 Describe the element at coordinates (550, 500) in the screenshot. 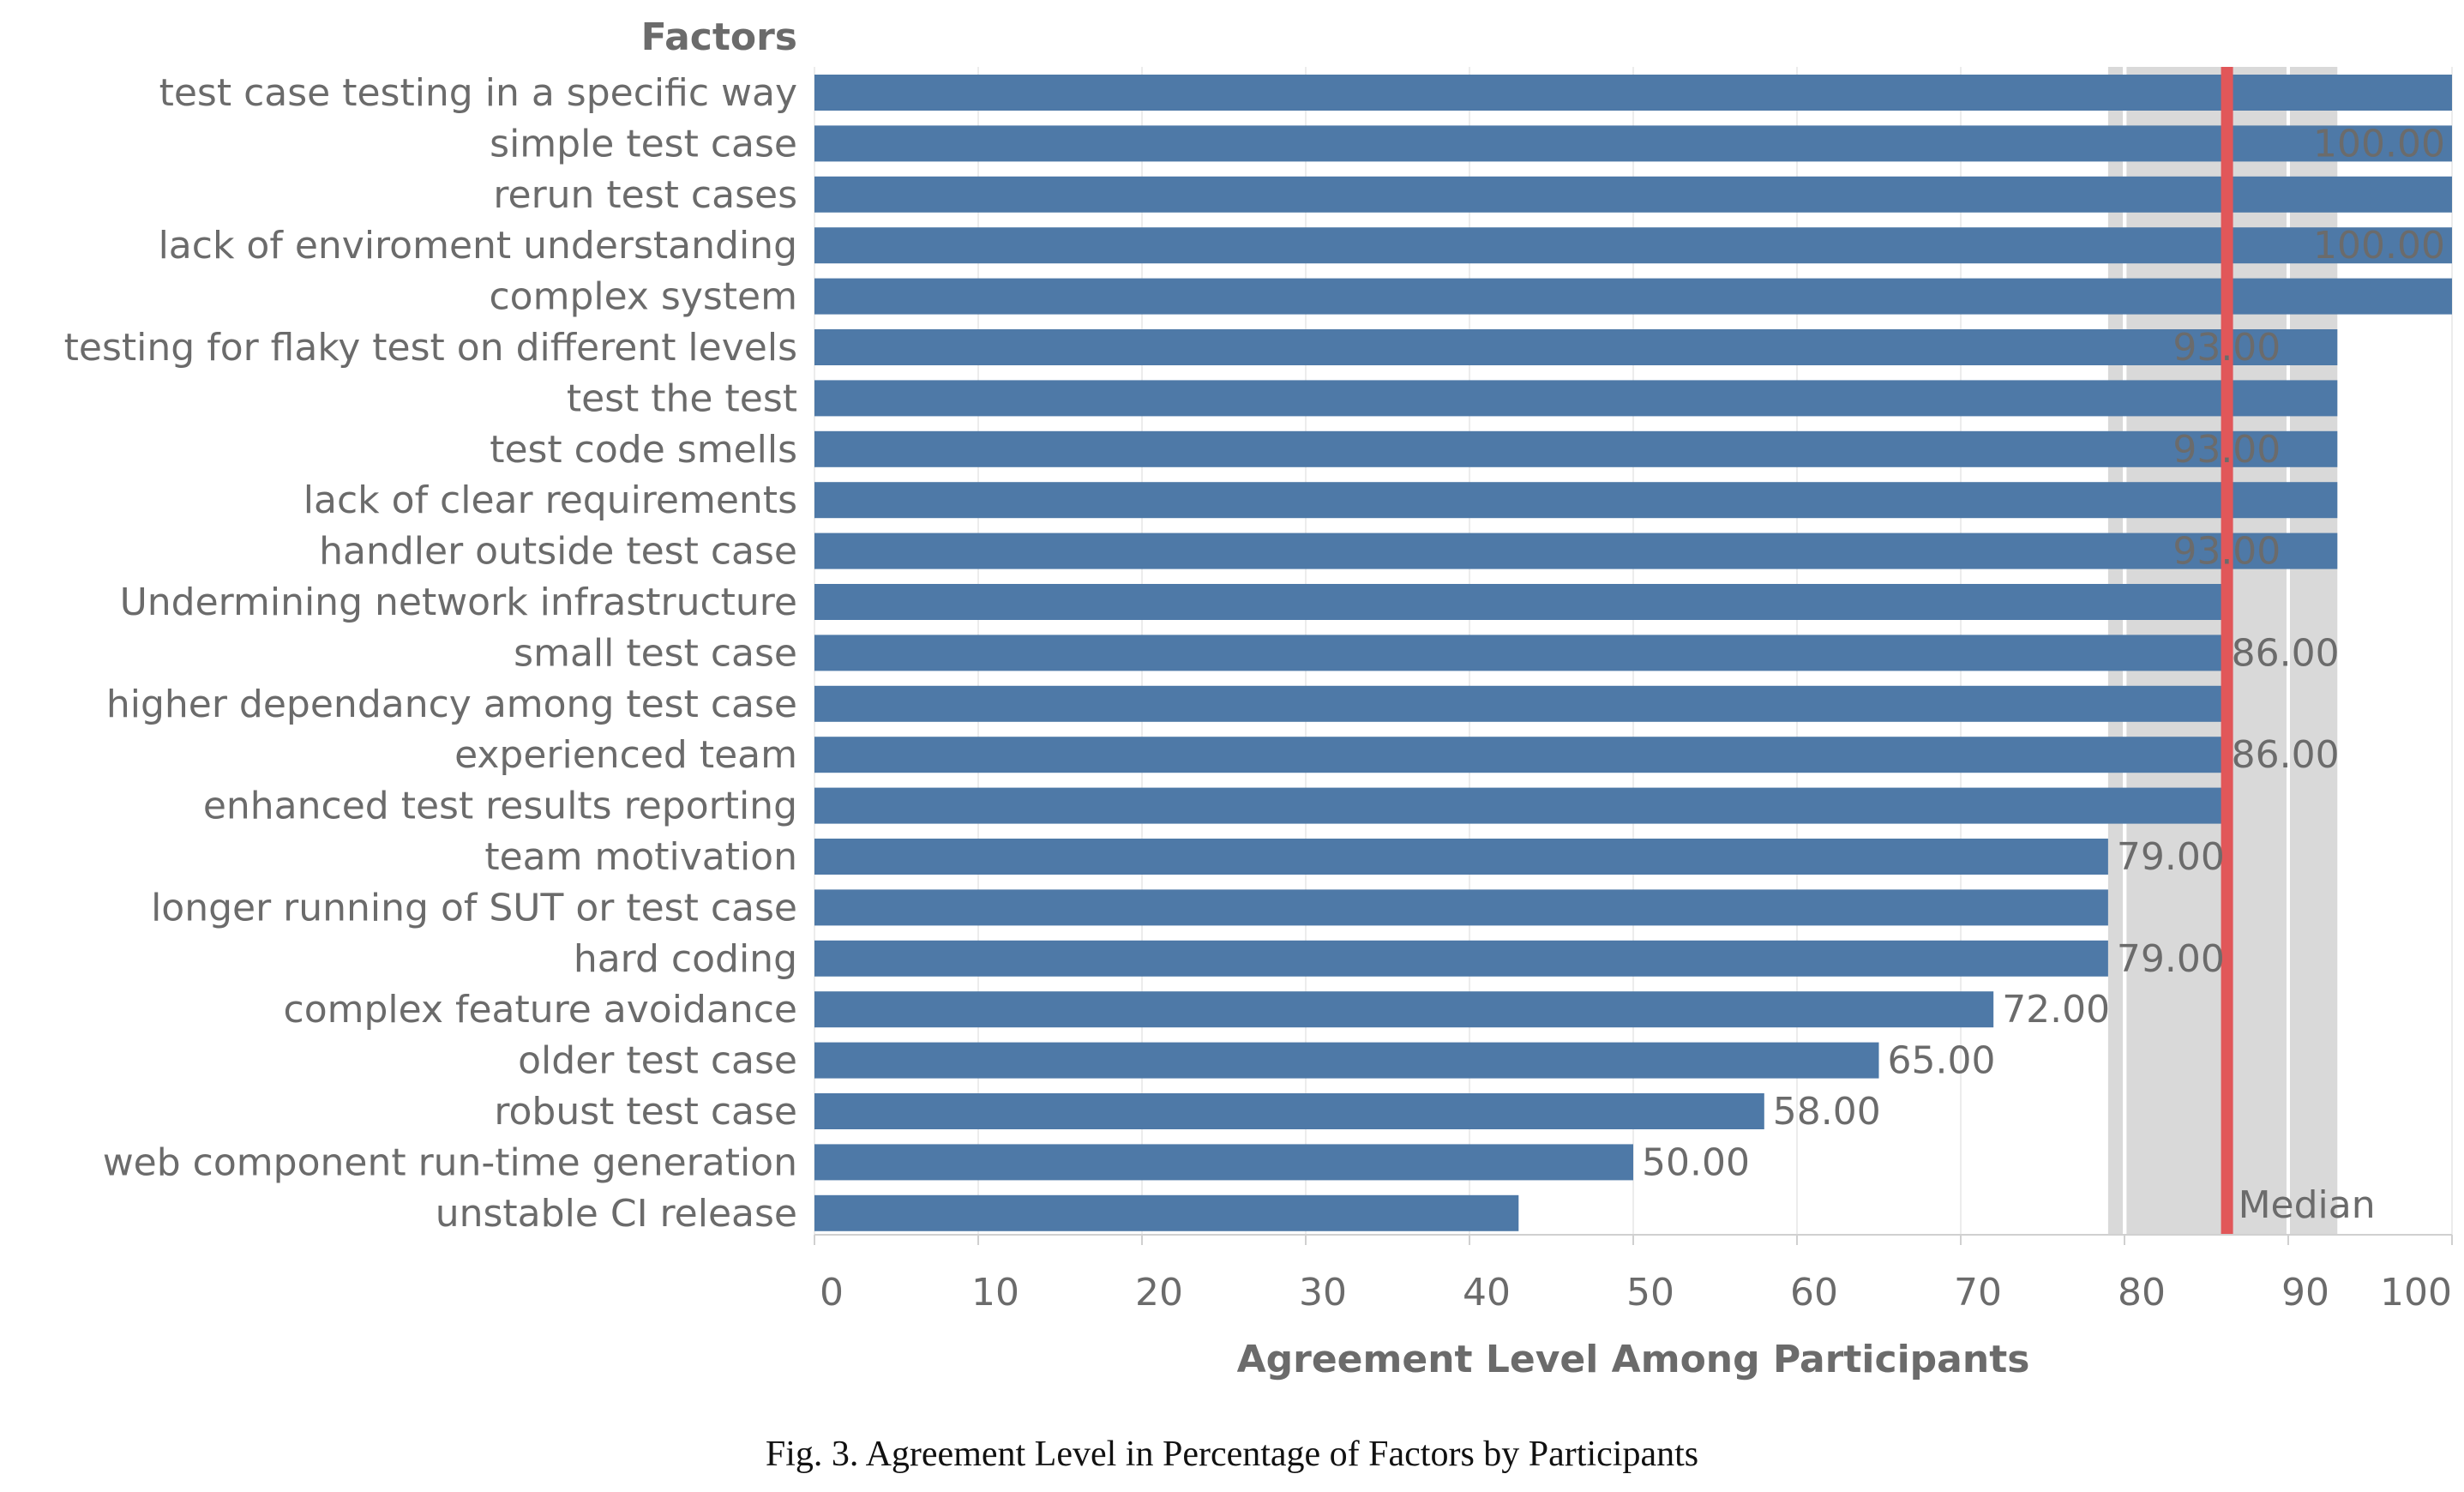

I see `category-label: lack of clear requirements` at that location.